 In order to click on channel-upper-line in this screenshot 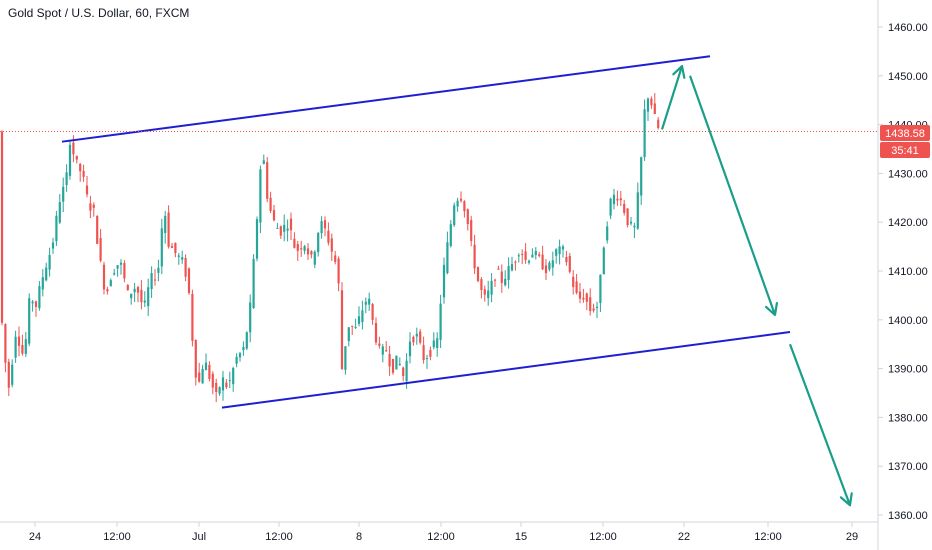, I will do `click(386, 99)`.